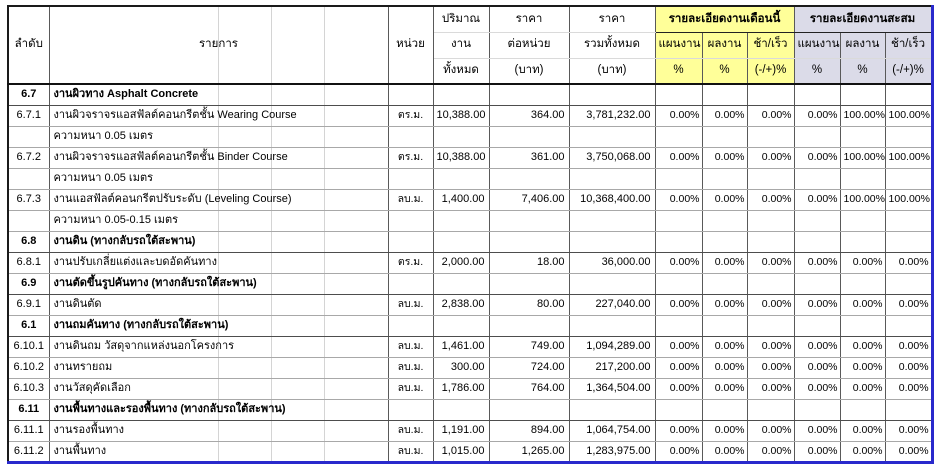 The width and height of the screenshot is (938, 471). Describe the element at coordinates (461, 346) in the screenshot. I see `cell-qty: 1,461.00` at that location.